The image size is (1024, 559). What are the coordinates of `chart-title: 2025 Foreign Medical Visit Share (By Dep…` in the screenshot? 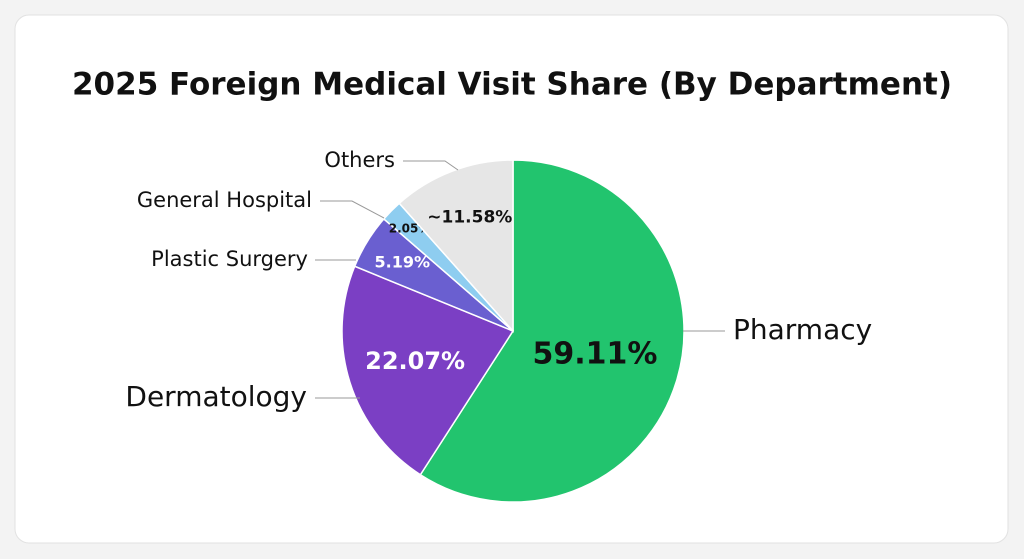 It's located at (512, 85).